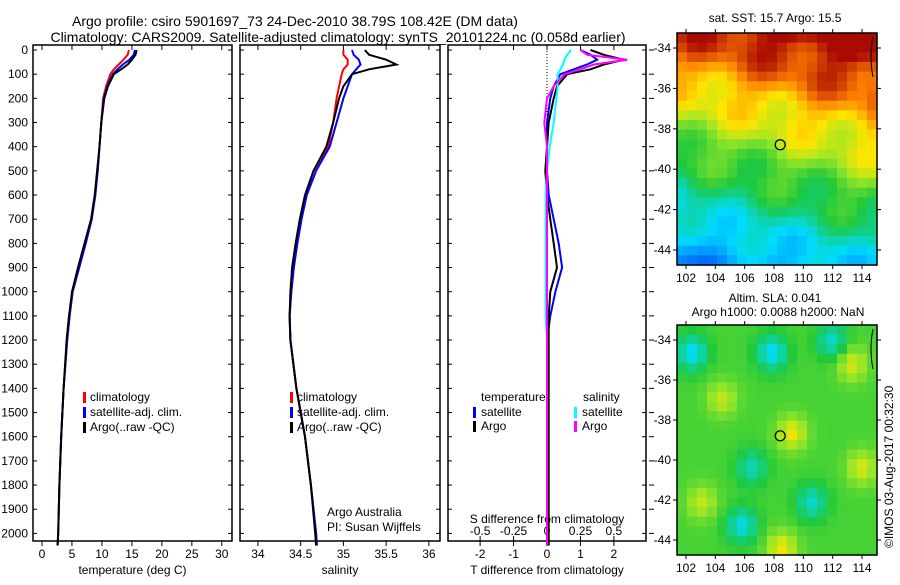 The image size is (900, 585). Describe the element at coordinates (72, 554) in the screenshot. I see `x-tick-label: 5` at that location.